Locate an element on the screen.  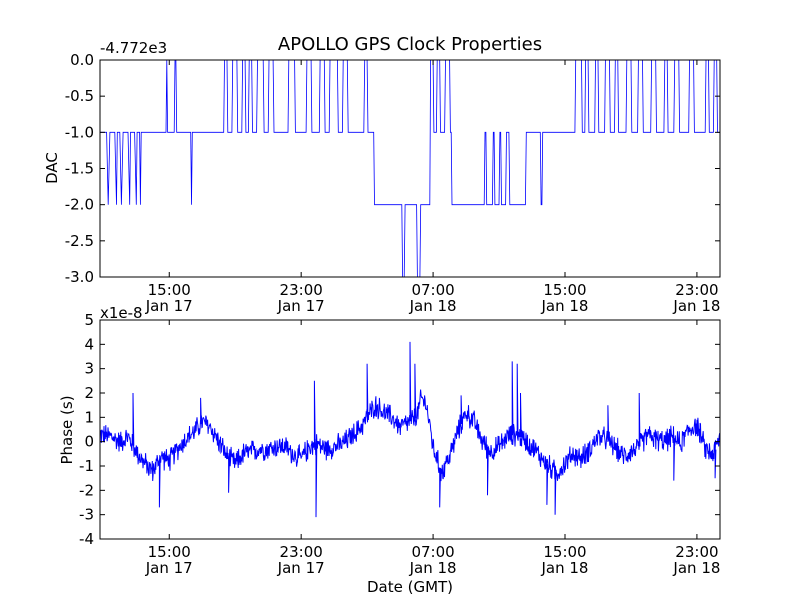
dac-ytick-label: 0.0 is located at coordinates (82, 60).